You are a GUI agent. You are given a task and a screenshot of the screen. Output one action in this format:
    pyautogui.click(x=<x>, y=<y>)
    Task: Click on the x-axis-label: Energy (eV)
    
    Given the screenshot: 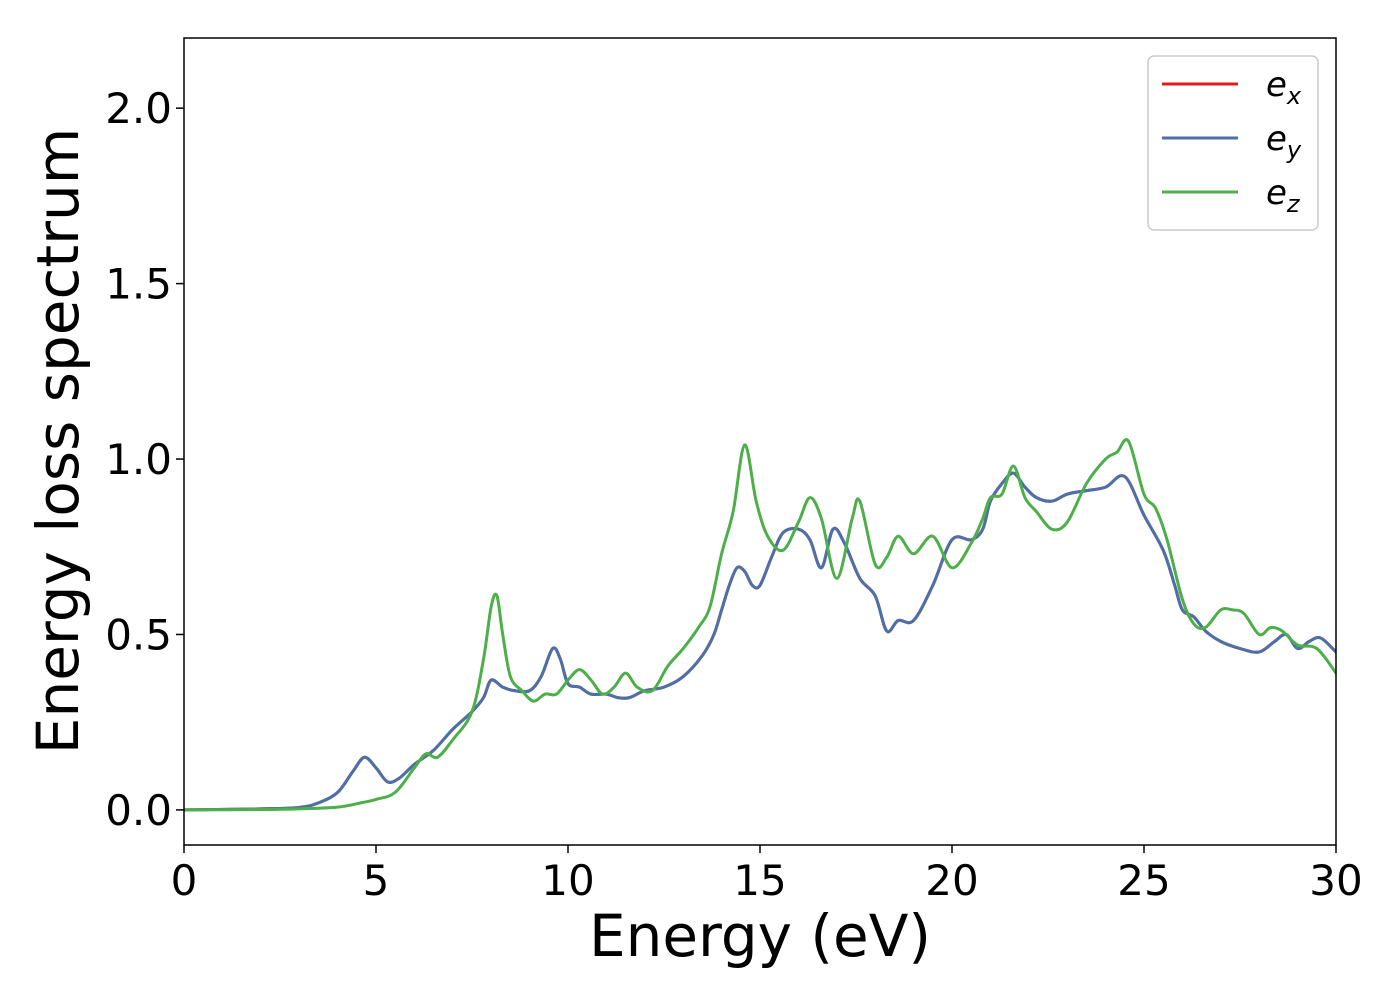 What is the action you would take?
    pyautogui.click(x=760, y=936)
    